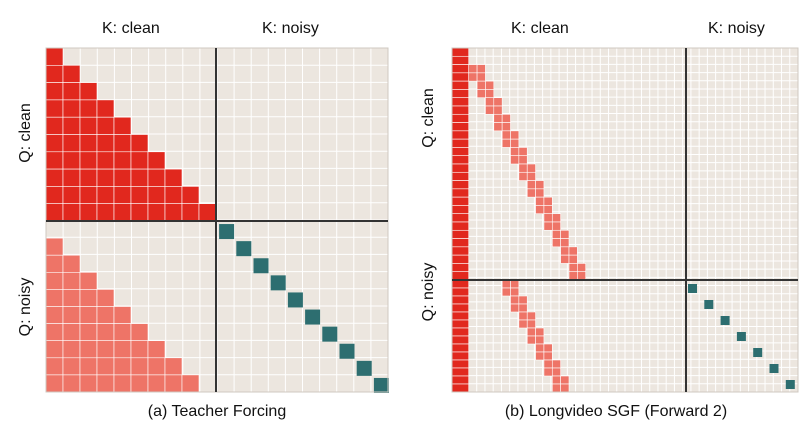  What do you see at coordinates (616, 411) in the screenshot?
I see `caption-b: (b) Longvideo SGF (Forward 2)` at bounding box center [616, 411].